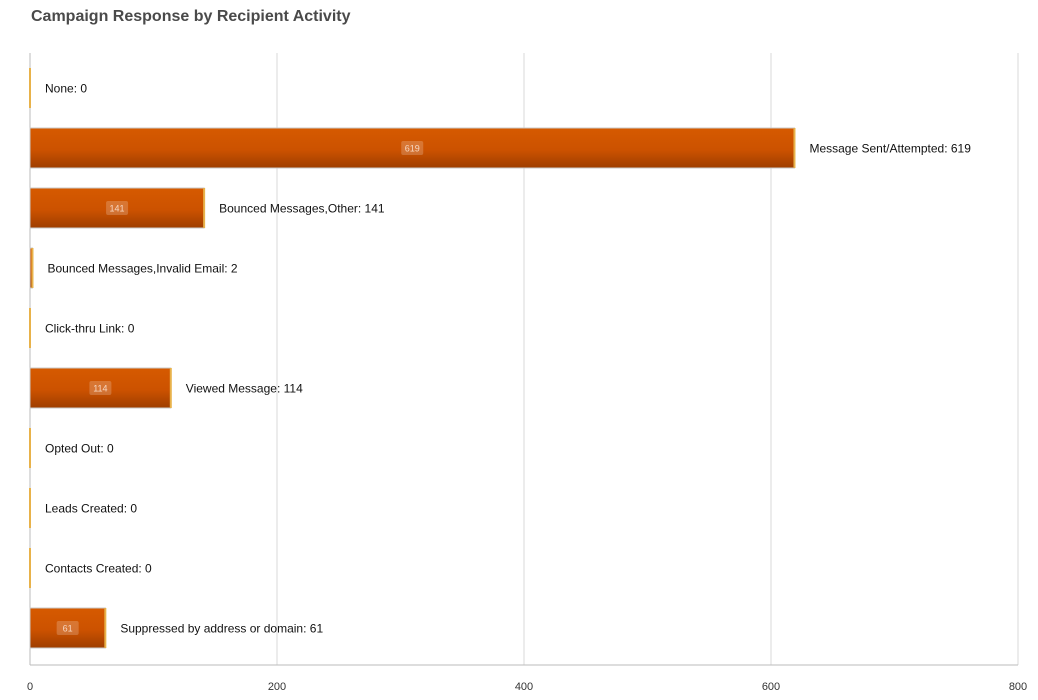  What do you see at coordinates (500, 148) in the screenshot?
I see `bar-group: 619 Message Sent/Attempted: 619` at bounding box center [500, 148].